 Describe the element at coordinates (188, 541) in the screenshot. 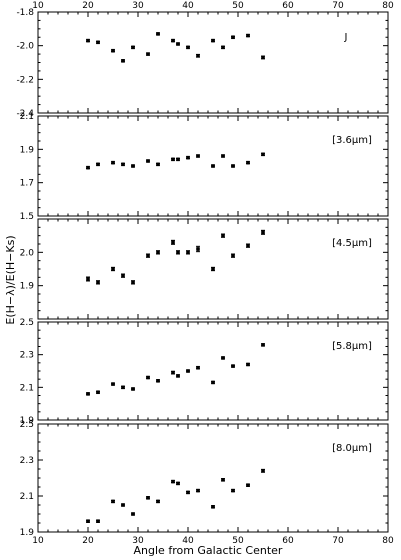

I see `x-tick-label-bottom: 40` at that location.